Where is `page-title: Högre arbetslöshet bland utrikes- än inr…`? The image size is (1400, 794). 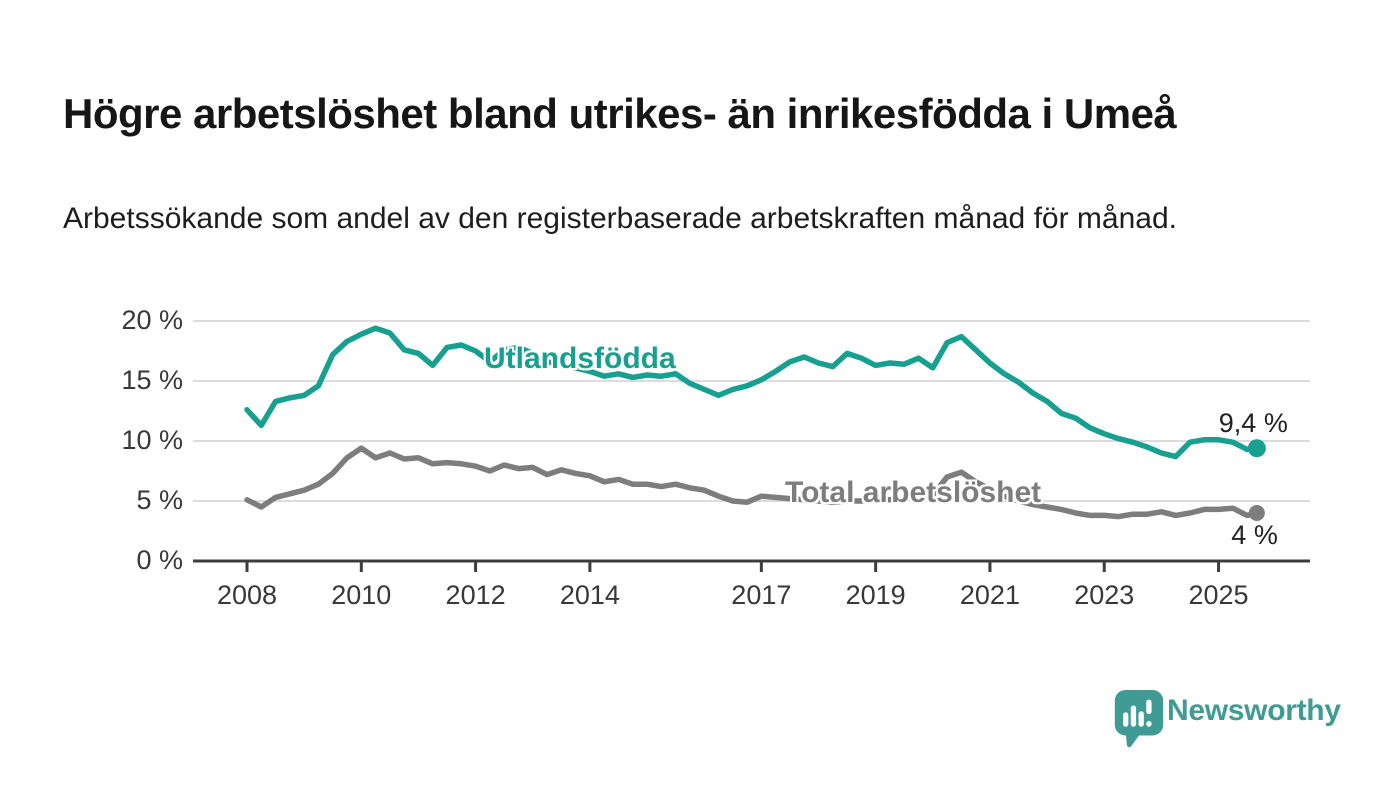
page-title: Högre arbetslöshet bland utrikes- än inr… is located at coordinates (620, 114).